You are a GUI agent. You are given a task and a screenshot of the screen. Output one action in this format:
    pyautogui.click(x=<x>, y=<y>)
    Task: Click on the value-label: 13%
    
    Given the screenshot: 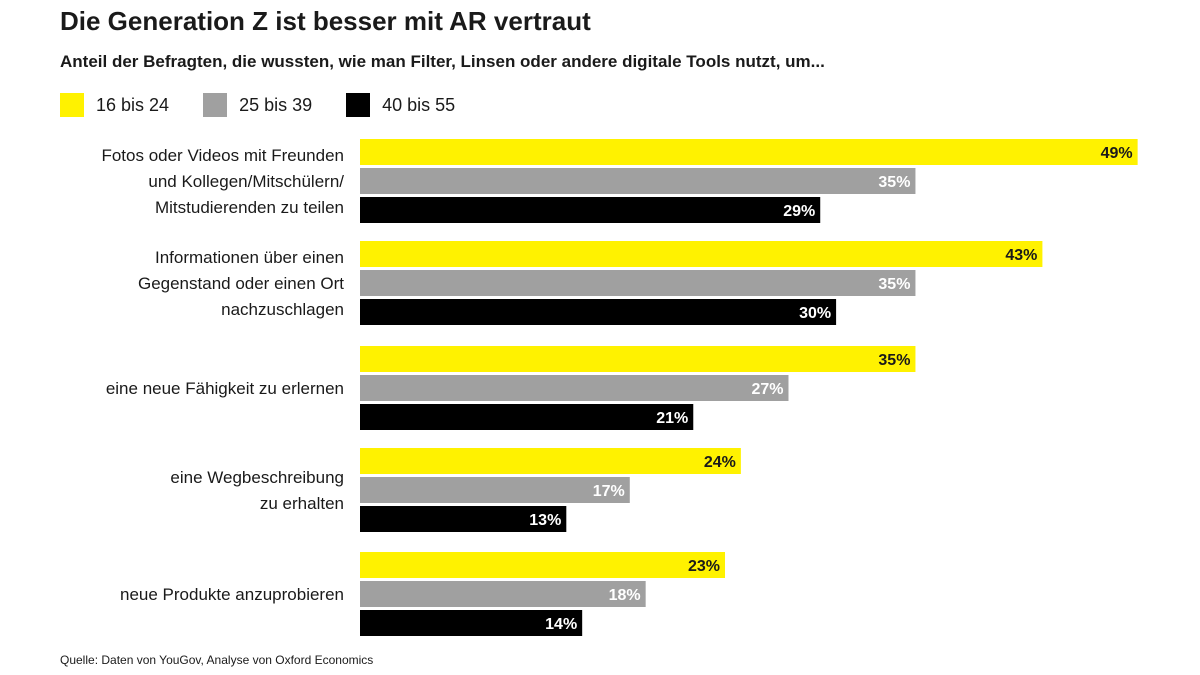 What is the action you would take?
    pyautogui.click(x=545, y=520)
    